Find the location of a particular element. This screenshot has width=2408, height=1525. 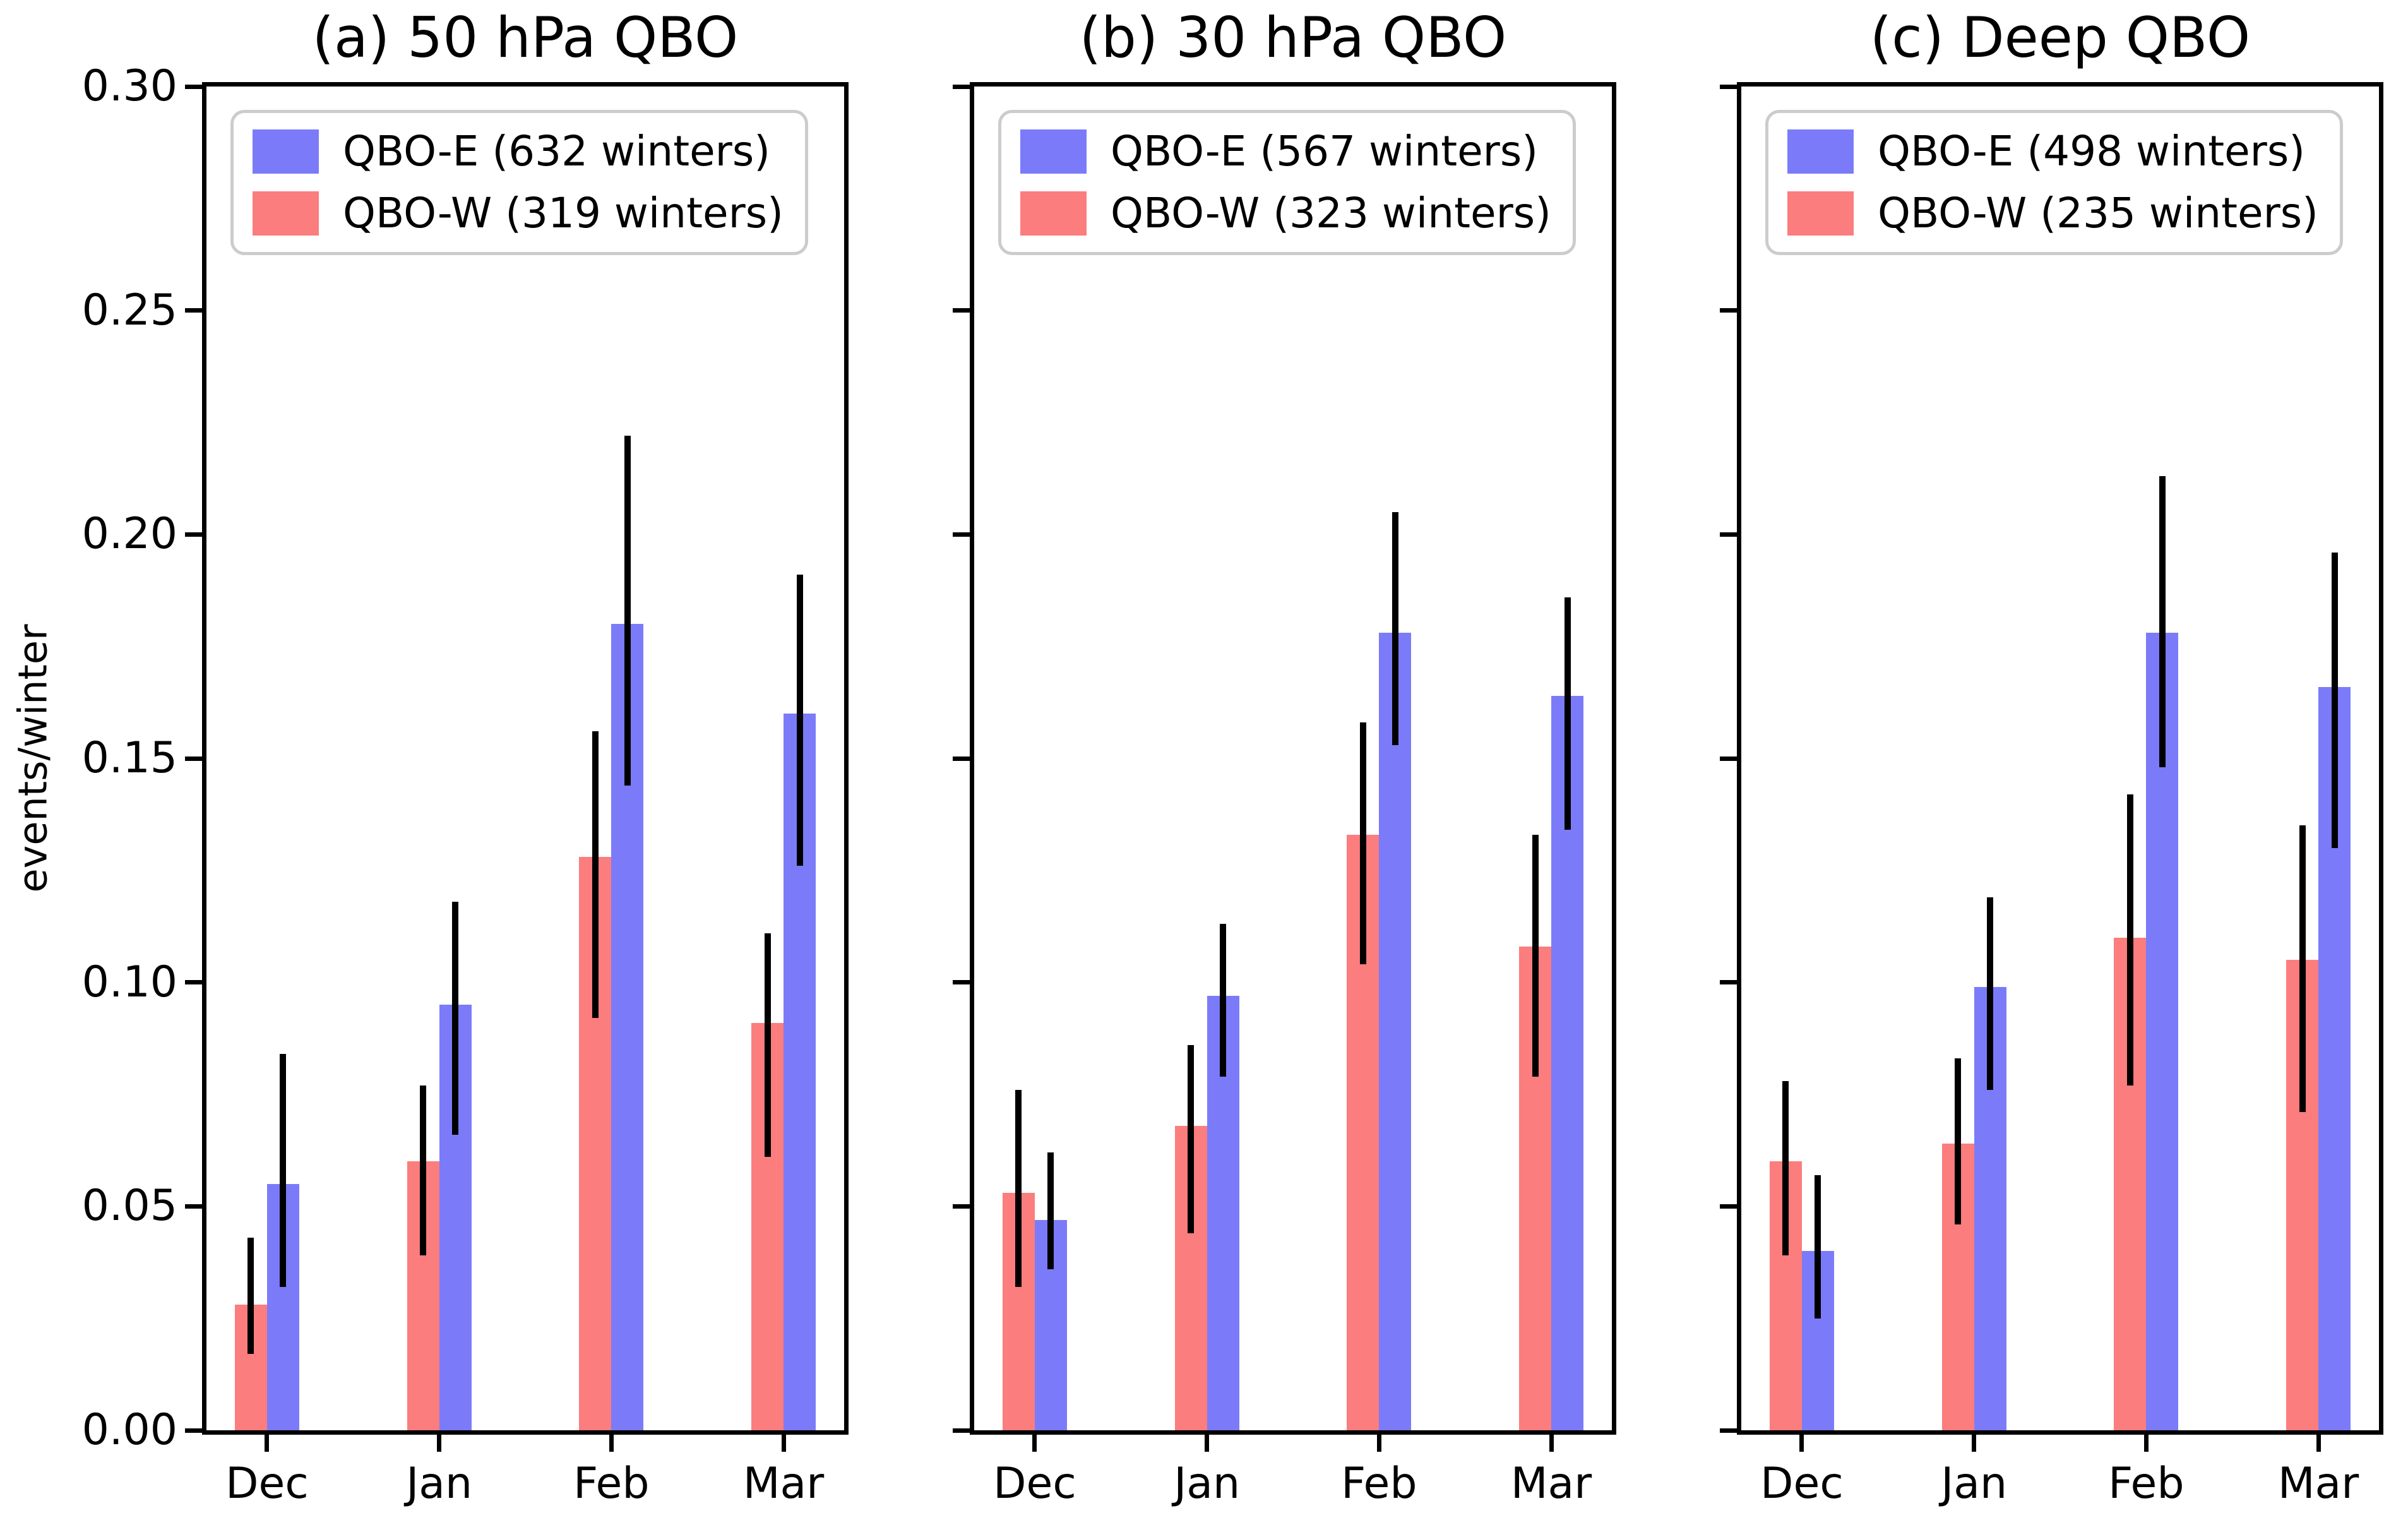

legend-entry-qbo-w: QBO-W (323 winters) is located at coordinates (1285, 214).